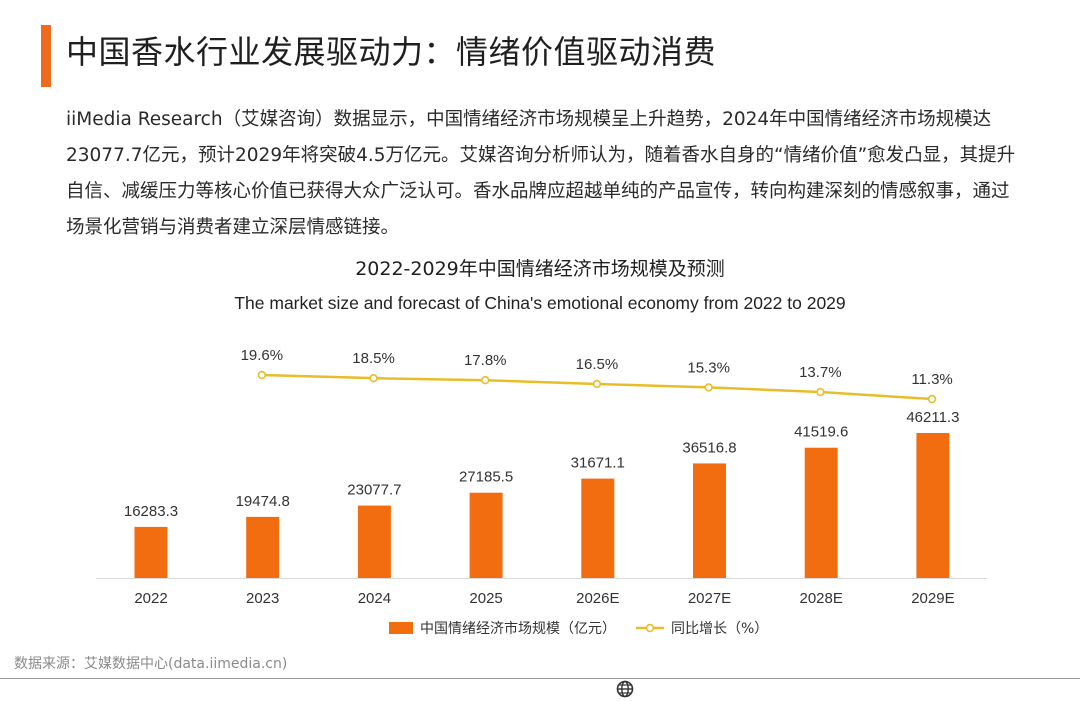  What do you see at coordinates (151, 552) in the screenshot?
I see `bar-2022` at bounding box center [151, 552].